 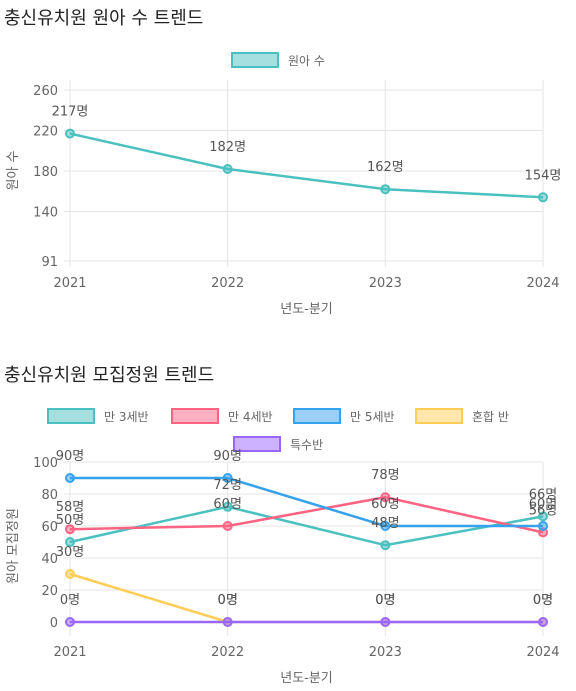 I want to click on data-label-0-1: 72명, so click(x=227, y=485).